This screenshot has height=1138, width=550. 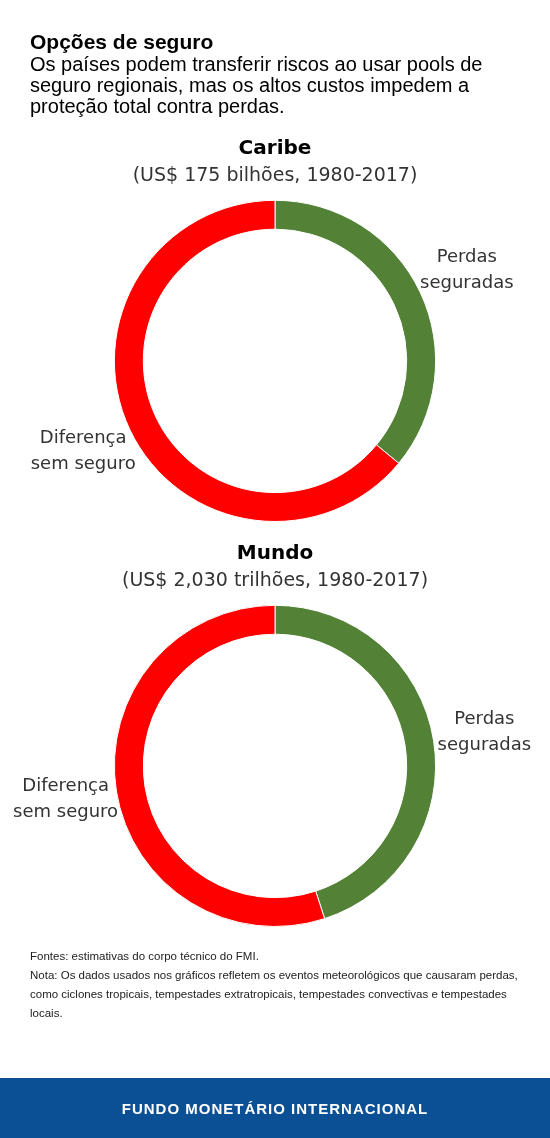 What do you see at coordinates (145, 956) in the screenshot?
I see `text: Fontes: estimativas do corpo técnico do FMI.` at bounding box center [145, 956].